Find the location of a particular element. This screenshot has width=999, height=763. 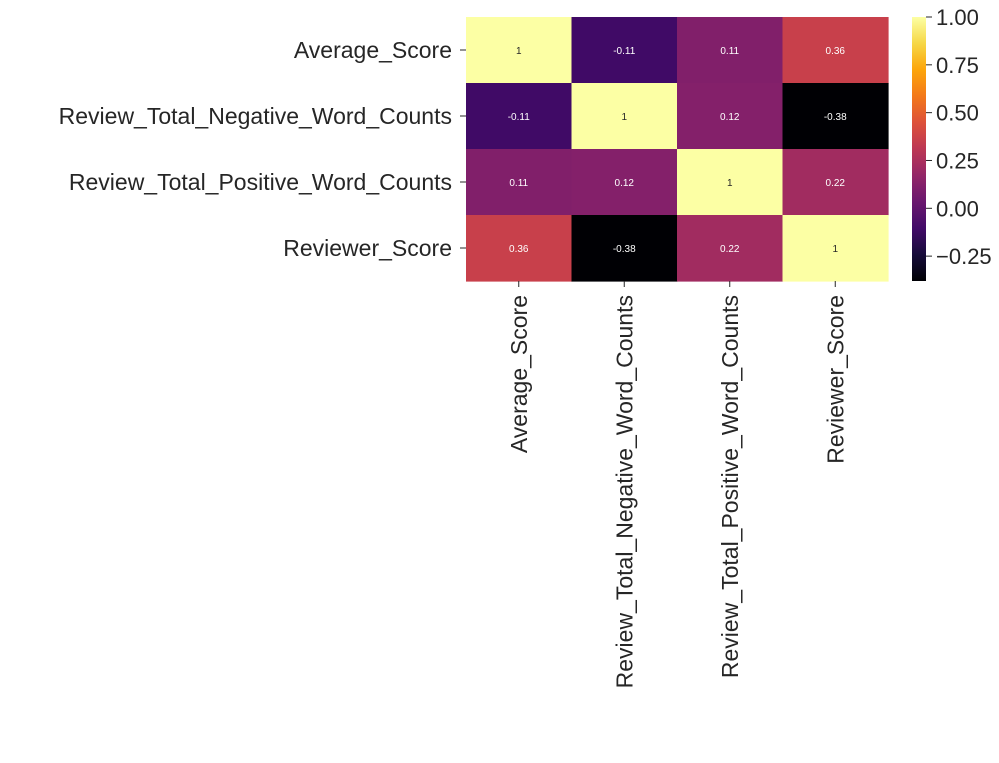

heatmap-cells is located at coordinates (677, 149).